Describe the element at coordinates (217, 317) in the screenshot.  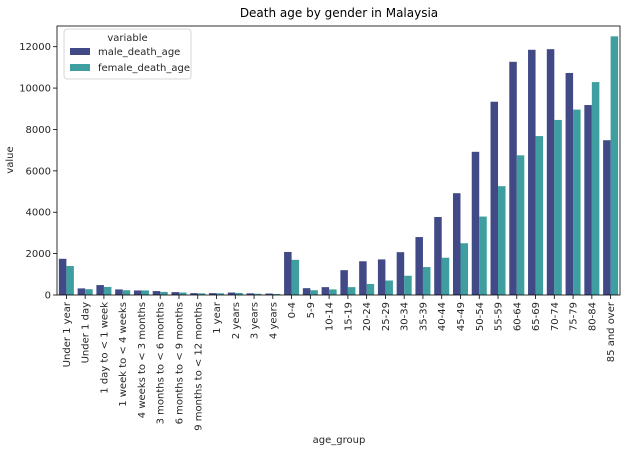
I see `x-tick-label-8: 1 year` at that location.